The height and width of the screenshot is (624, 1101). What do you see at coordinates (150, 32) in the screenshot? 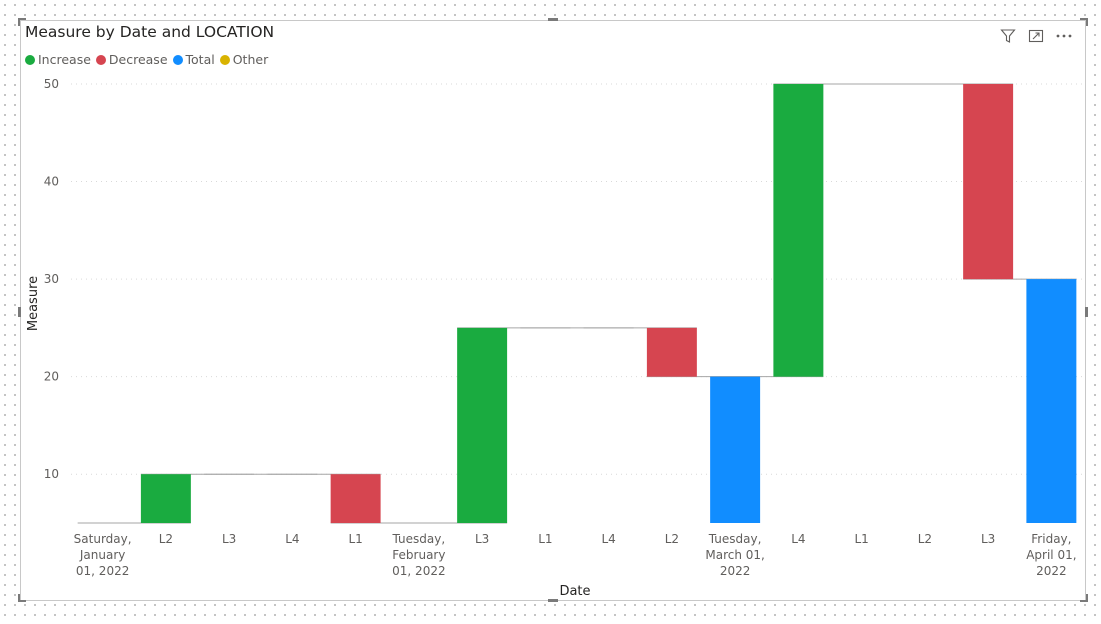
I see `chart-title: Measure by Date and LOCATION` at bounding box center [150, 32].